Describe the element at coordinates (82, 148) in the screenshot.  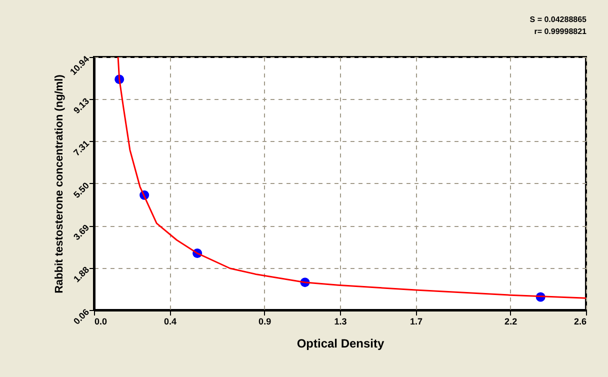
I see `y-tick-label: 7.31` at that location.